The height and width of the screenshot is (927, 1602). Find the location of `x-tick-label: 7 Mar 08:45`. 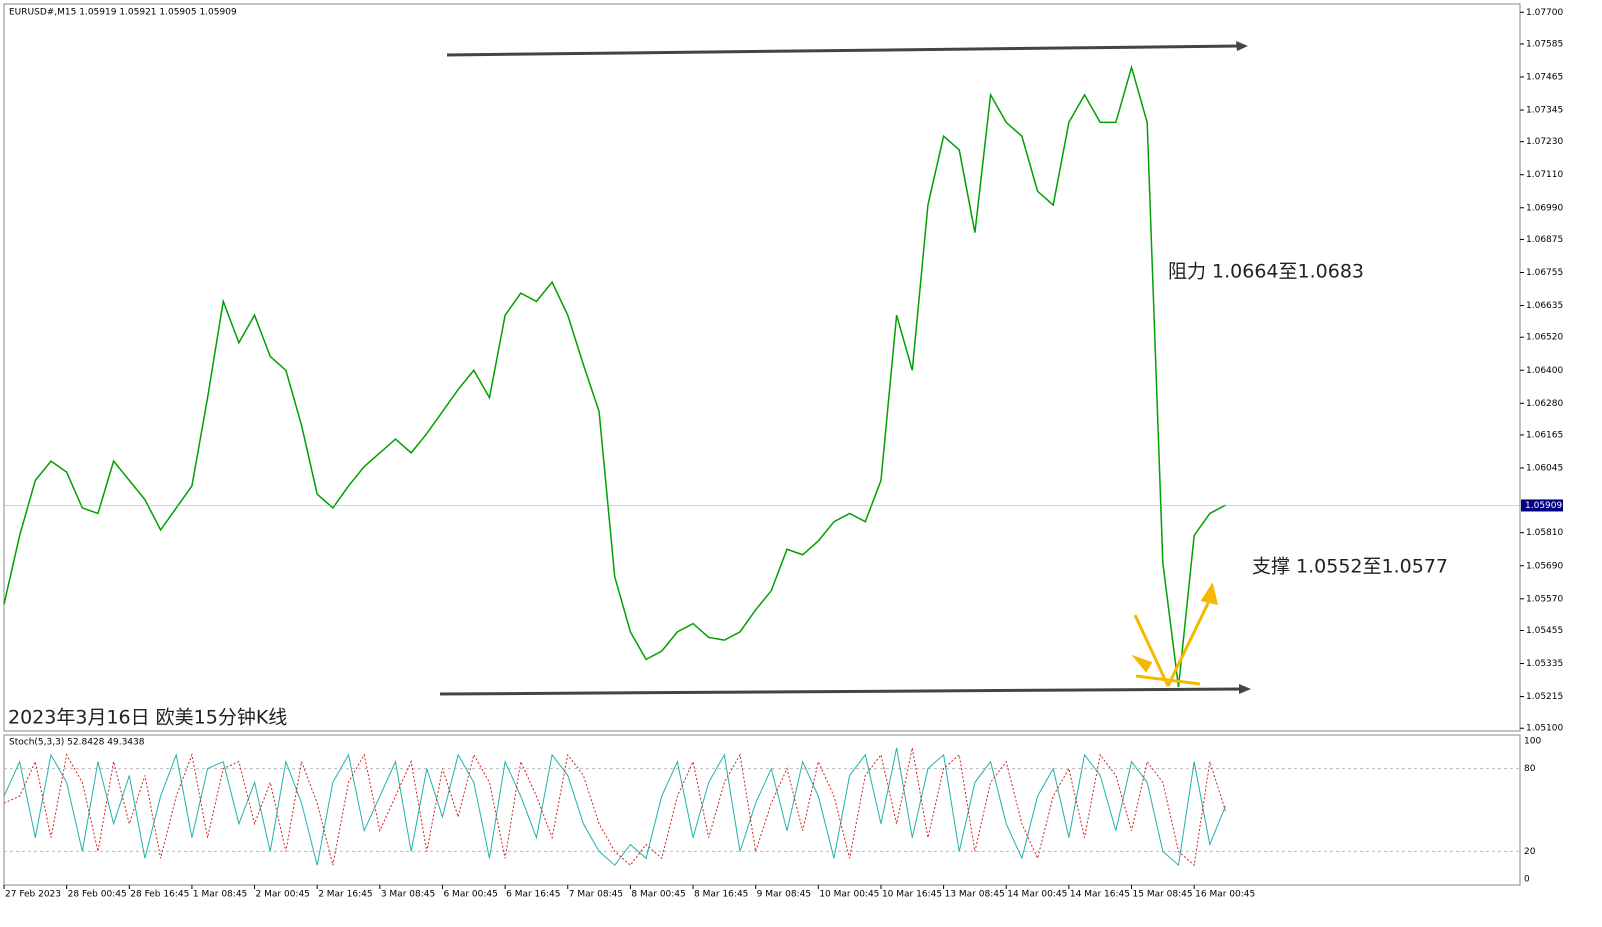

x-tick-label: 7 Mar 08:45 is located at coordinates (596, 895).